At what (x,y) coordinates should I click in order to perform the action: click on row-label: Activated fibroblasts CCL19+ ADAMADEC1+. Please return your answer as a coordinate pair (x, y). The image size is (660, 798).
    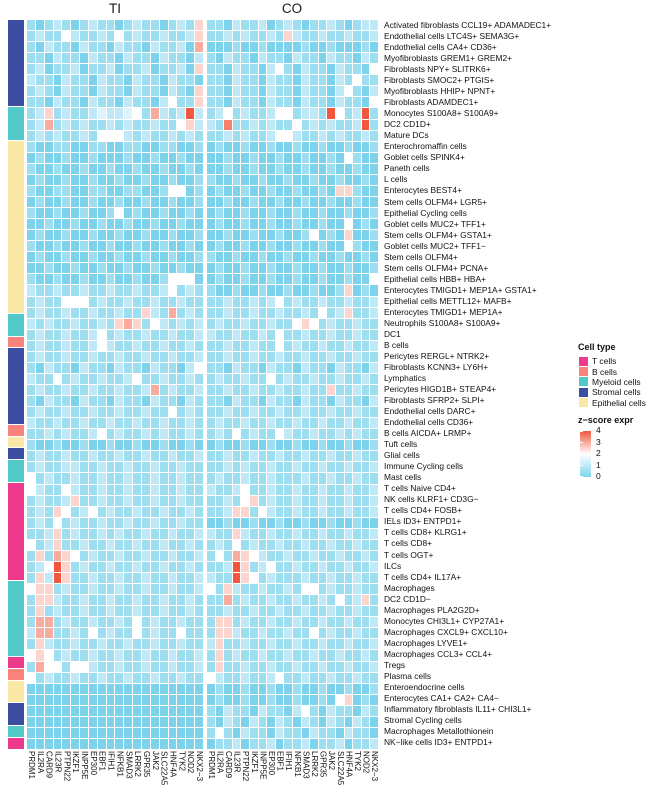
    Looking at the image, I should click on (468, 25).